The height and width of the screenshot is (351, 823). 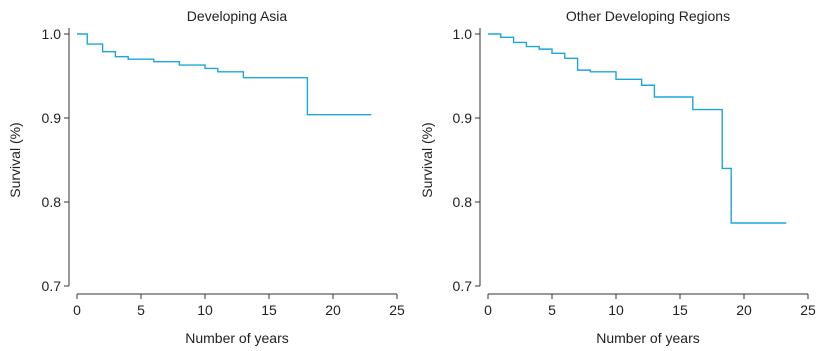 What do you see at coordinates (205, 310) in the screenshot?
I see `chart-0-x-tick-label: 10` at bounding box center [205, 310].